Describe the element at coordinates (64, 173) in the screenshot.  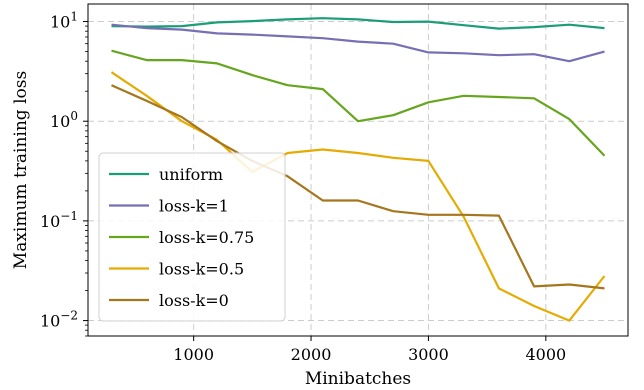
I see `y-axis-ticks: 10⁻² 10⁻¹ 10⁰ 10¹` at that location.